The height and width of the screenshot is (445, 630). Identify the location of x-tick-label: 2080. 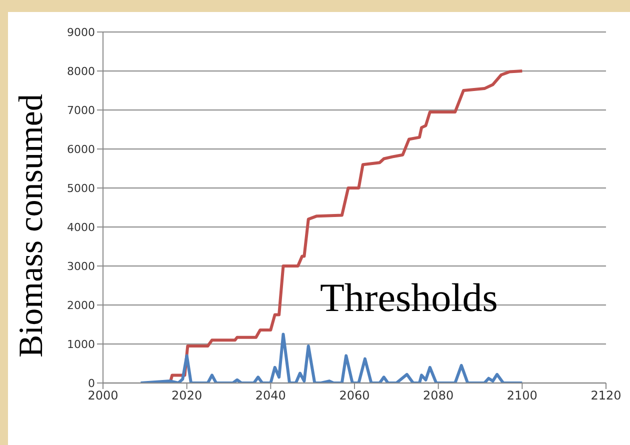
(438, 395).